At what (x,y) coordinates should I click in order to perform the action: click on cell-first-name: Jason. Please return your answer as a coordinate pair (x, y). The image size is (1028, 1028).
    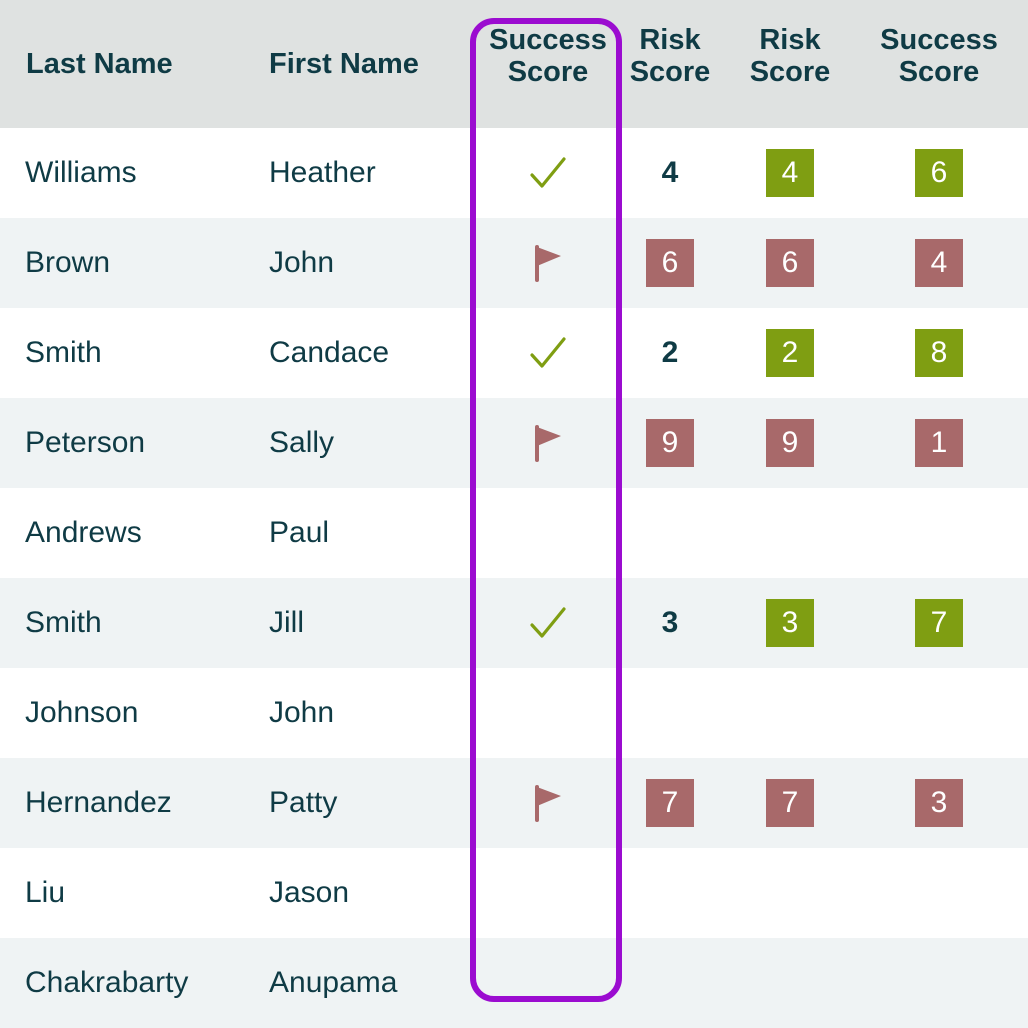
    Looking at the image, I should click on (309, 892).